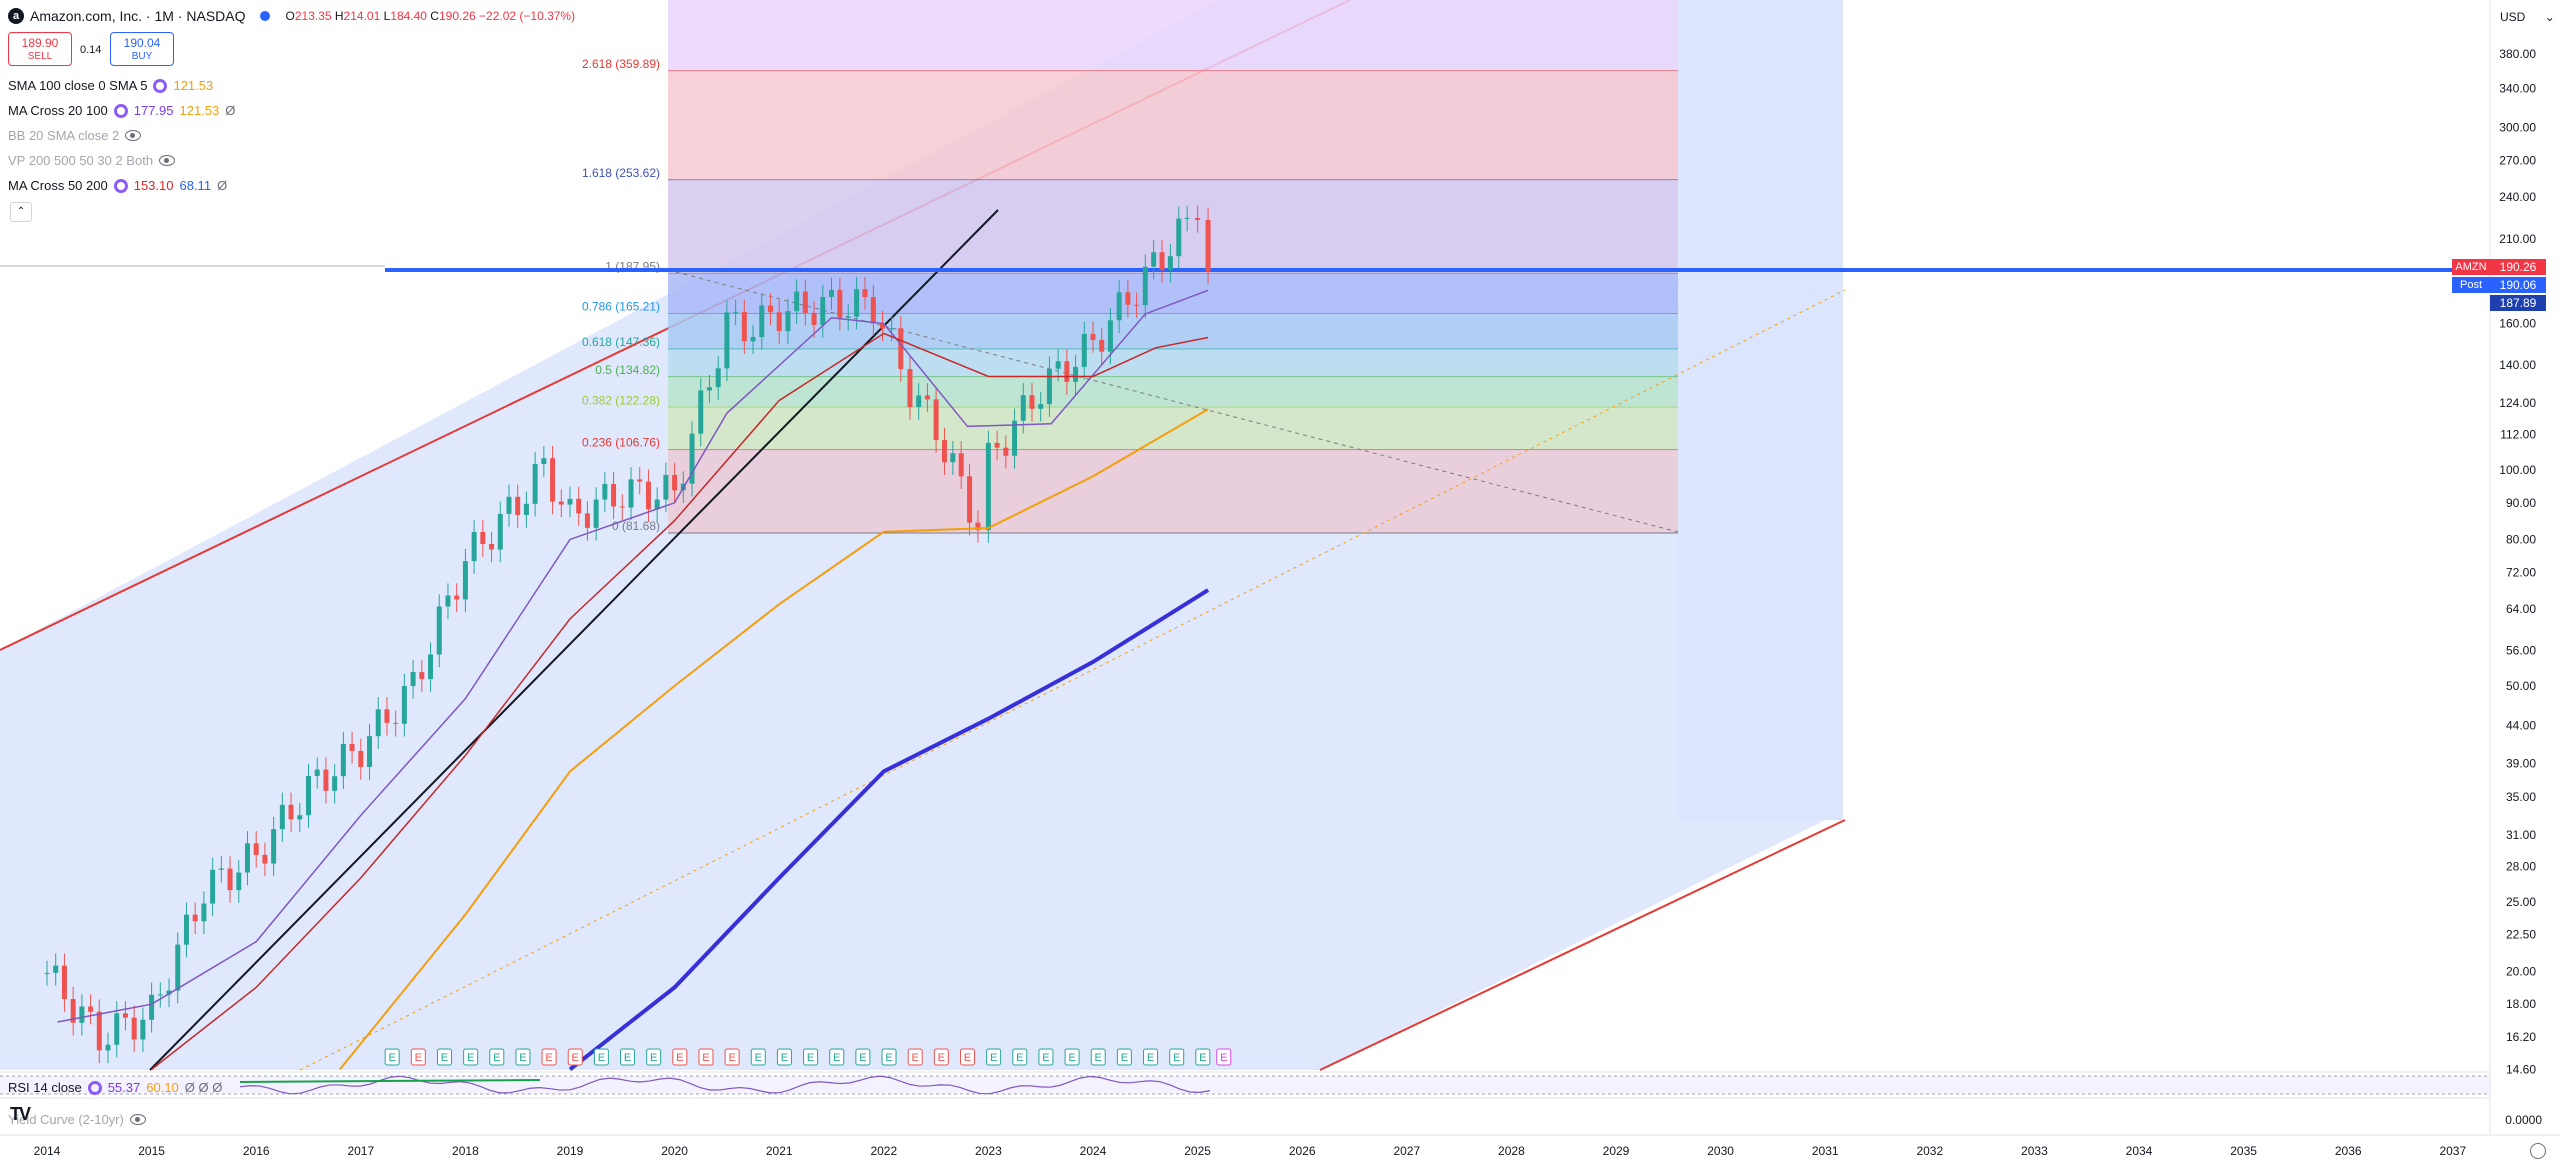  What do you see at coordinates (78, 85) in the screenshot?
I see `indicator-name: SMA 100 close 0 SMA 5` at bounding box center [78, 85].